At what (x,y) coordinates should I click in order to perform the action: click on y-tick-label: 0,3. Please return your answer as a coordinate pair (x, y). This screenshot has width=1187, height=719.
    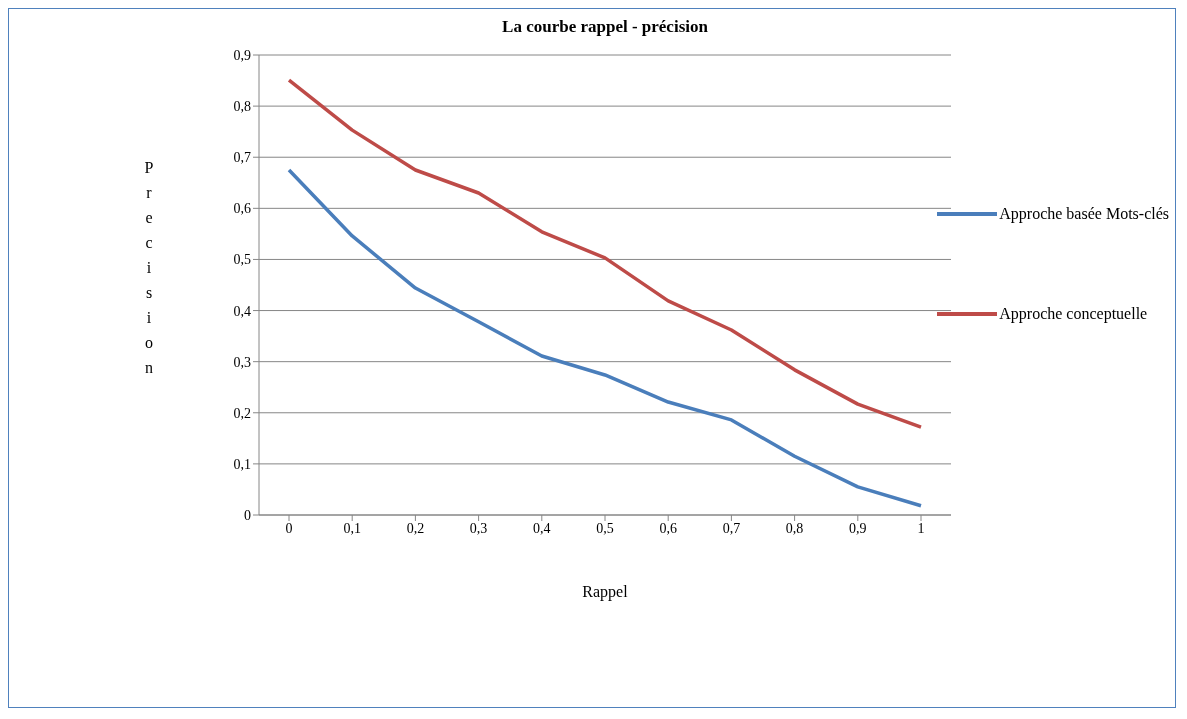
    Looking at the image, I should click on (242, 362).